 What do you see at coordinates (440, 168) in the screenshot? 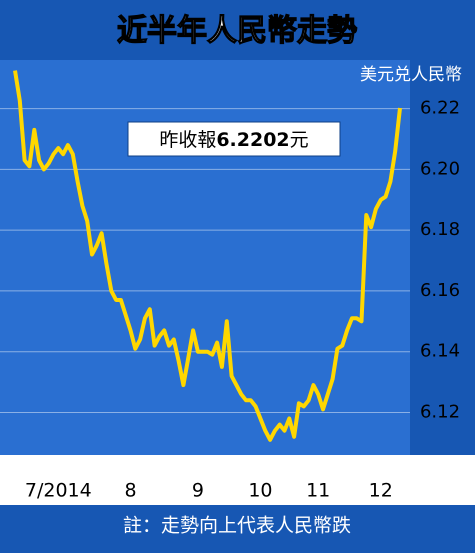
I see `y-tick-label: 6.20` at bounding box center [440, 168].